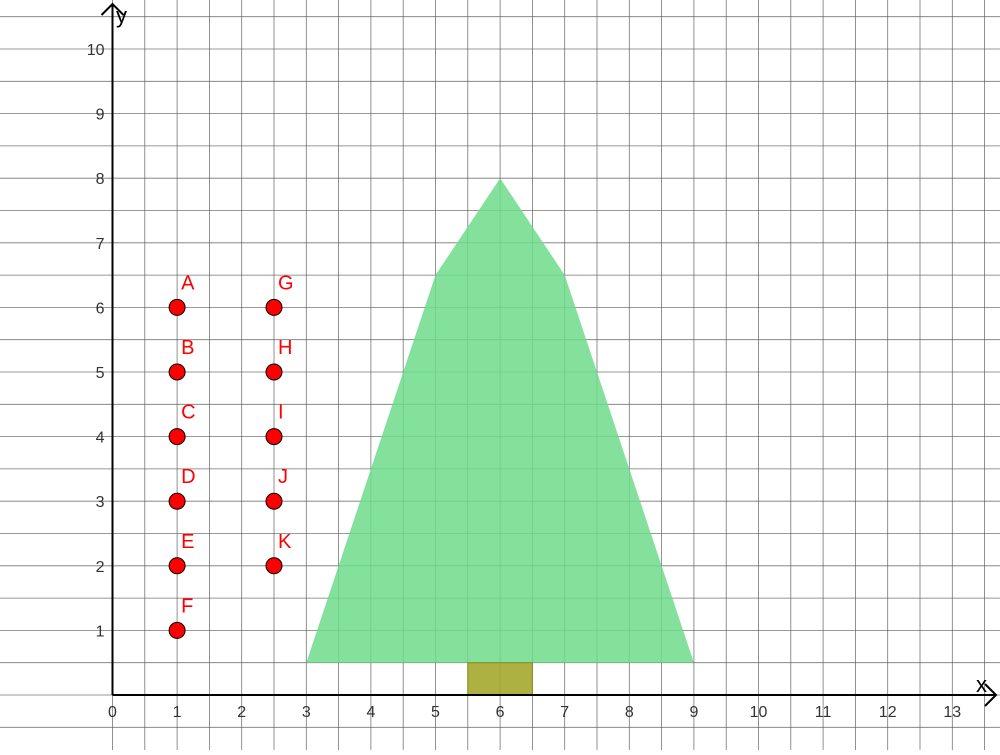 Image resolution: width=1000 pixels, height=755 pixels. I want to click on x-tick-label: 1, so click(177, 712).